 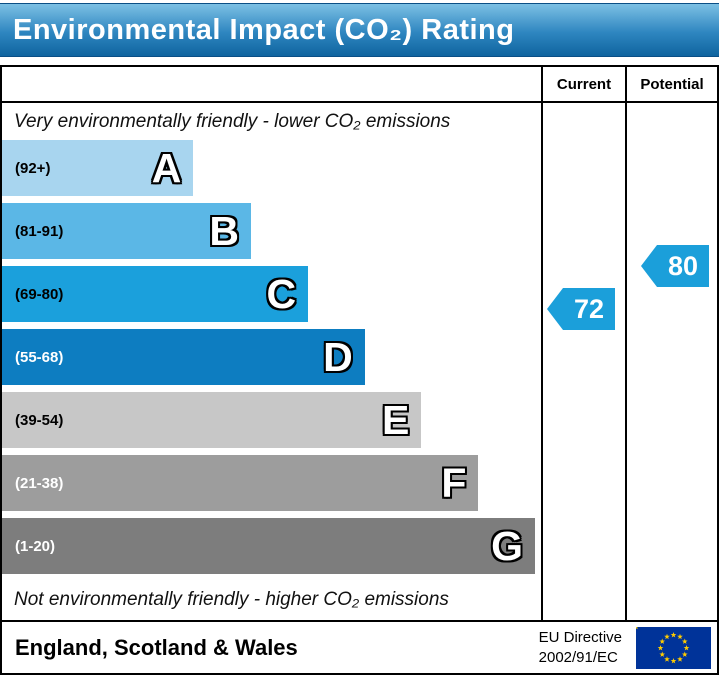 I want to click on header-spacer, so click(x=272, y=85).